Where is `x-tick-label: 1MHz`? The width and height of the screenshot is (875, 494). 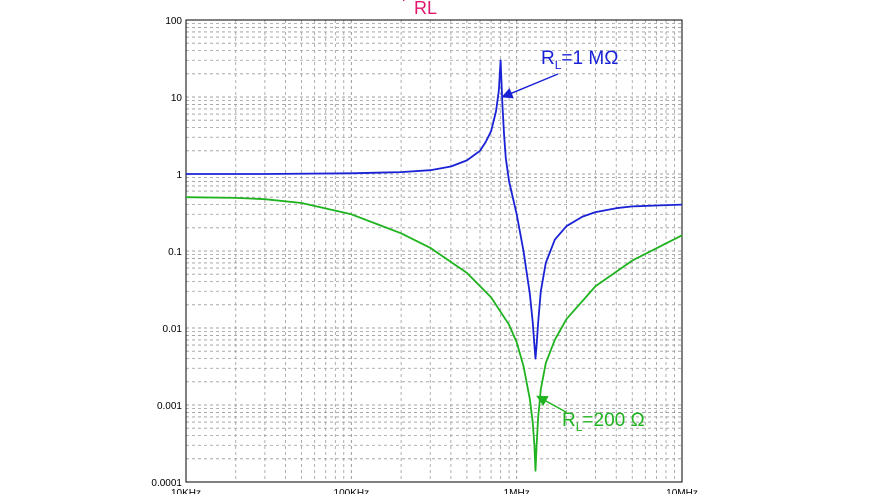 x-tick-label: 1MHz is located at coordinates (517, 491).